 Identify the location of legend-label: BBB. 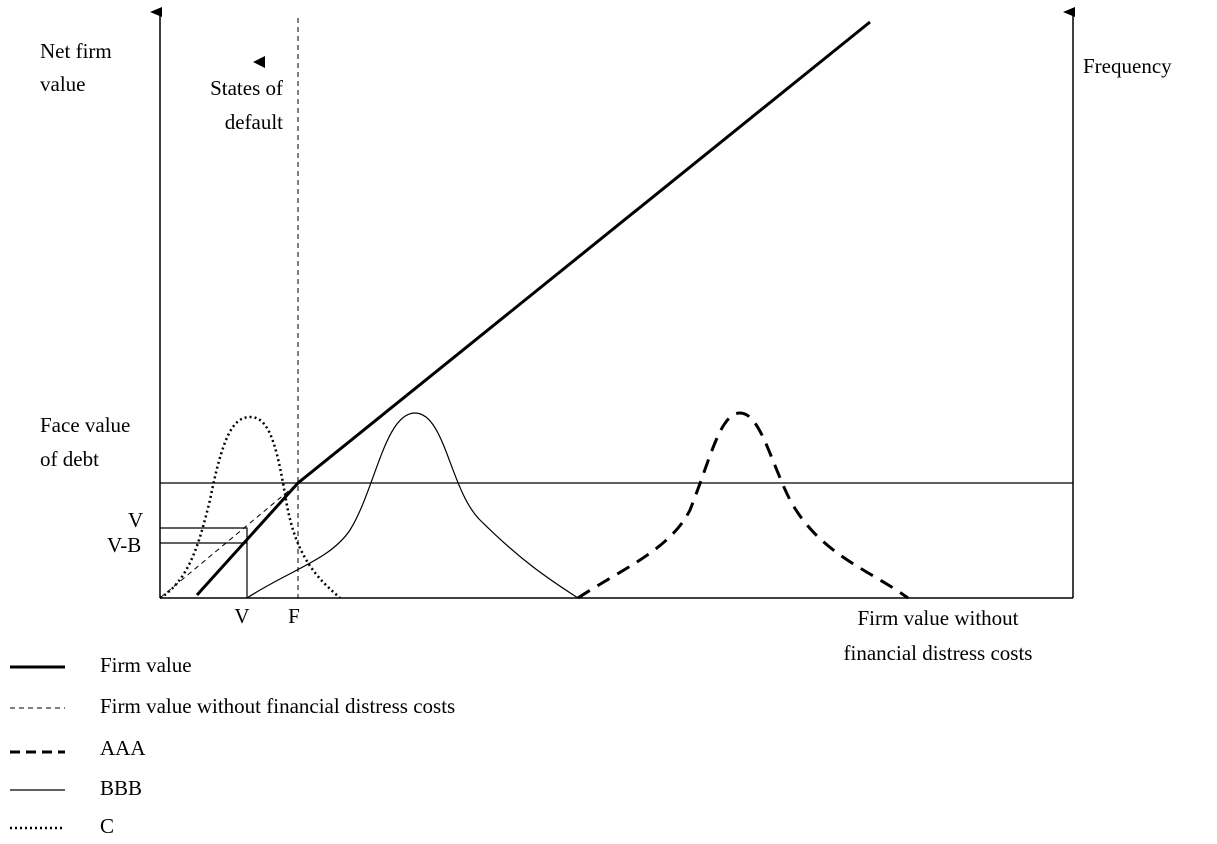
(121, 788).